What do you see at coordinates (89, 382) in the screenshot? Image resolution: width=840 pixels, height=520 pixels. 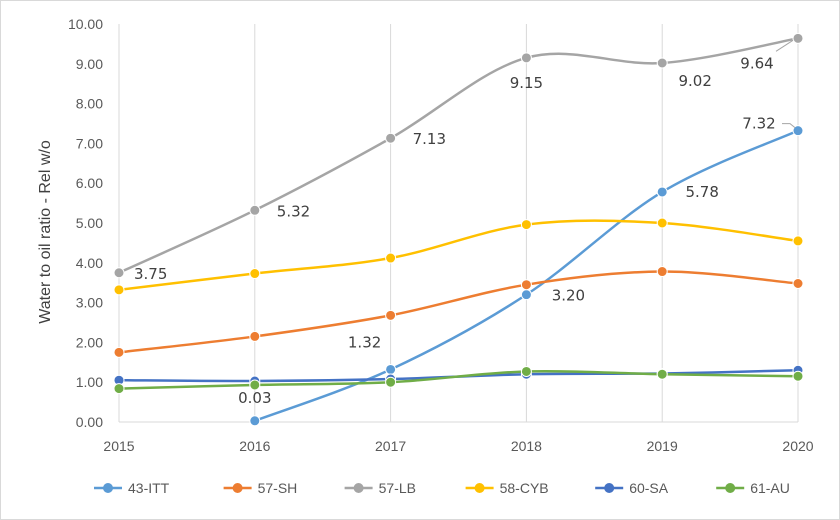 I see `y-tick-label: 1.00` at bounding box center [89, 382].